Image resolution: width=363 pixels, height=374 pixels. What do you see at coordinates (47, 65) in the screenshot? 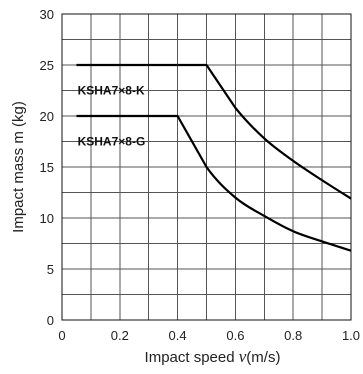
I see `y-tick-label: 25` at bounding box center [47, 65].